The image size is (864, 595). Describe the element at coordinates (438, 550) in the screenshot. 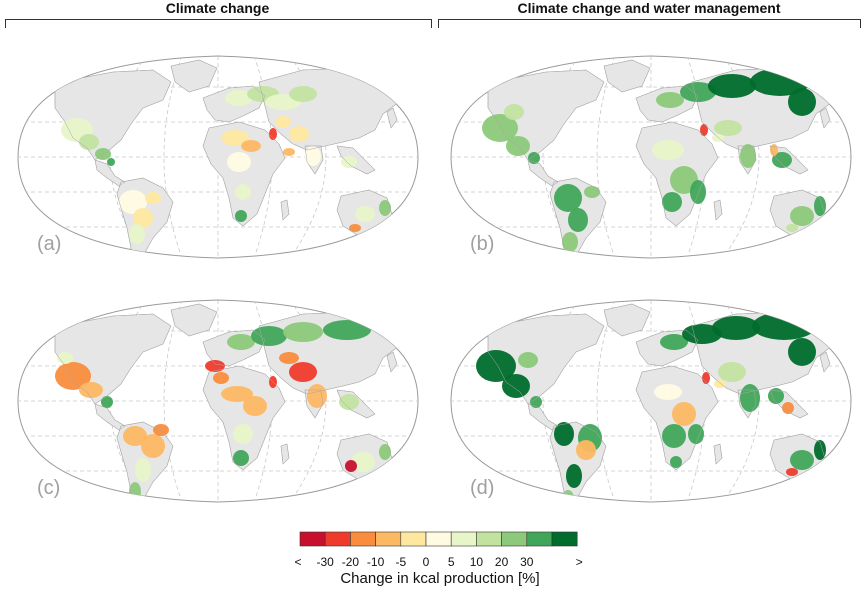

I see `color-legend: < -30 -20 -10 -5 0 5 10 20 30 >` at that location.